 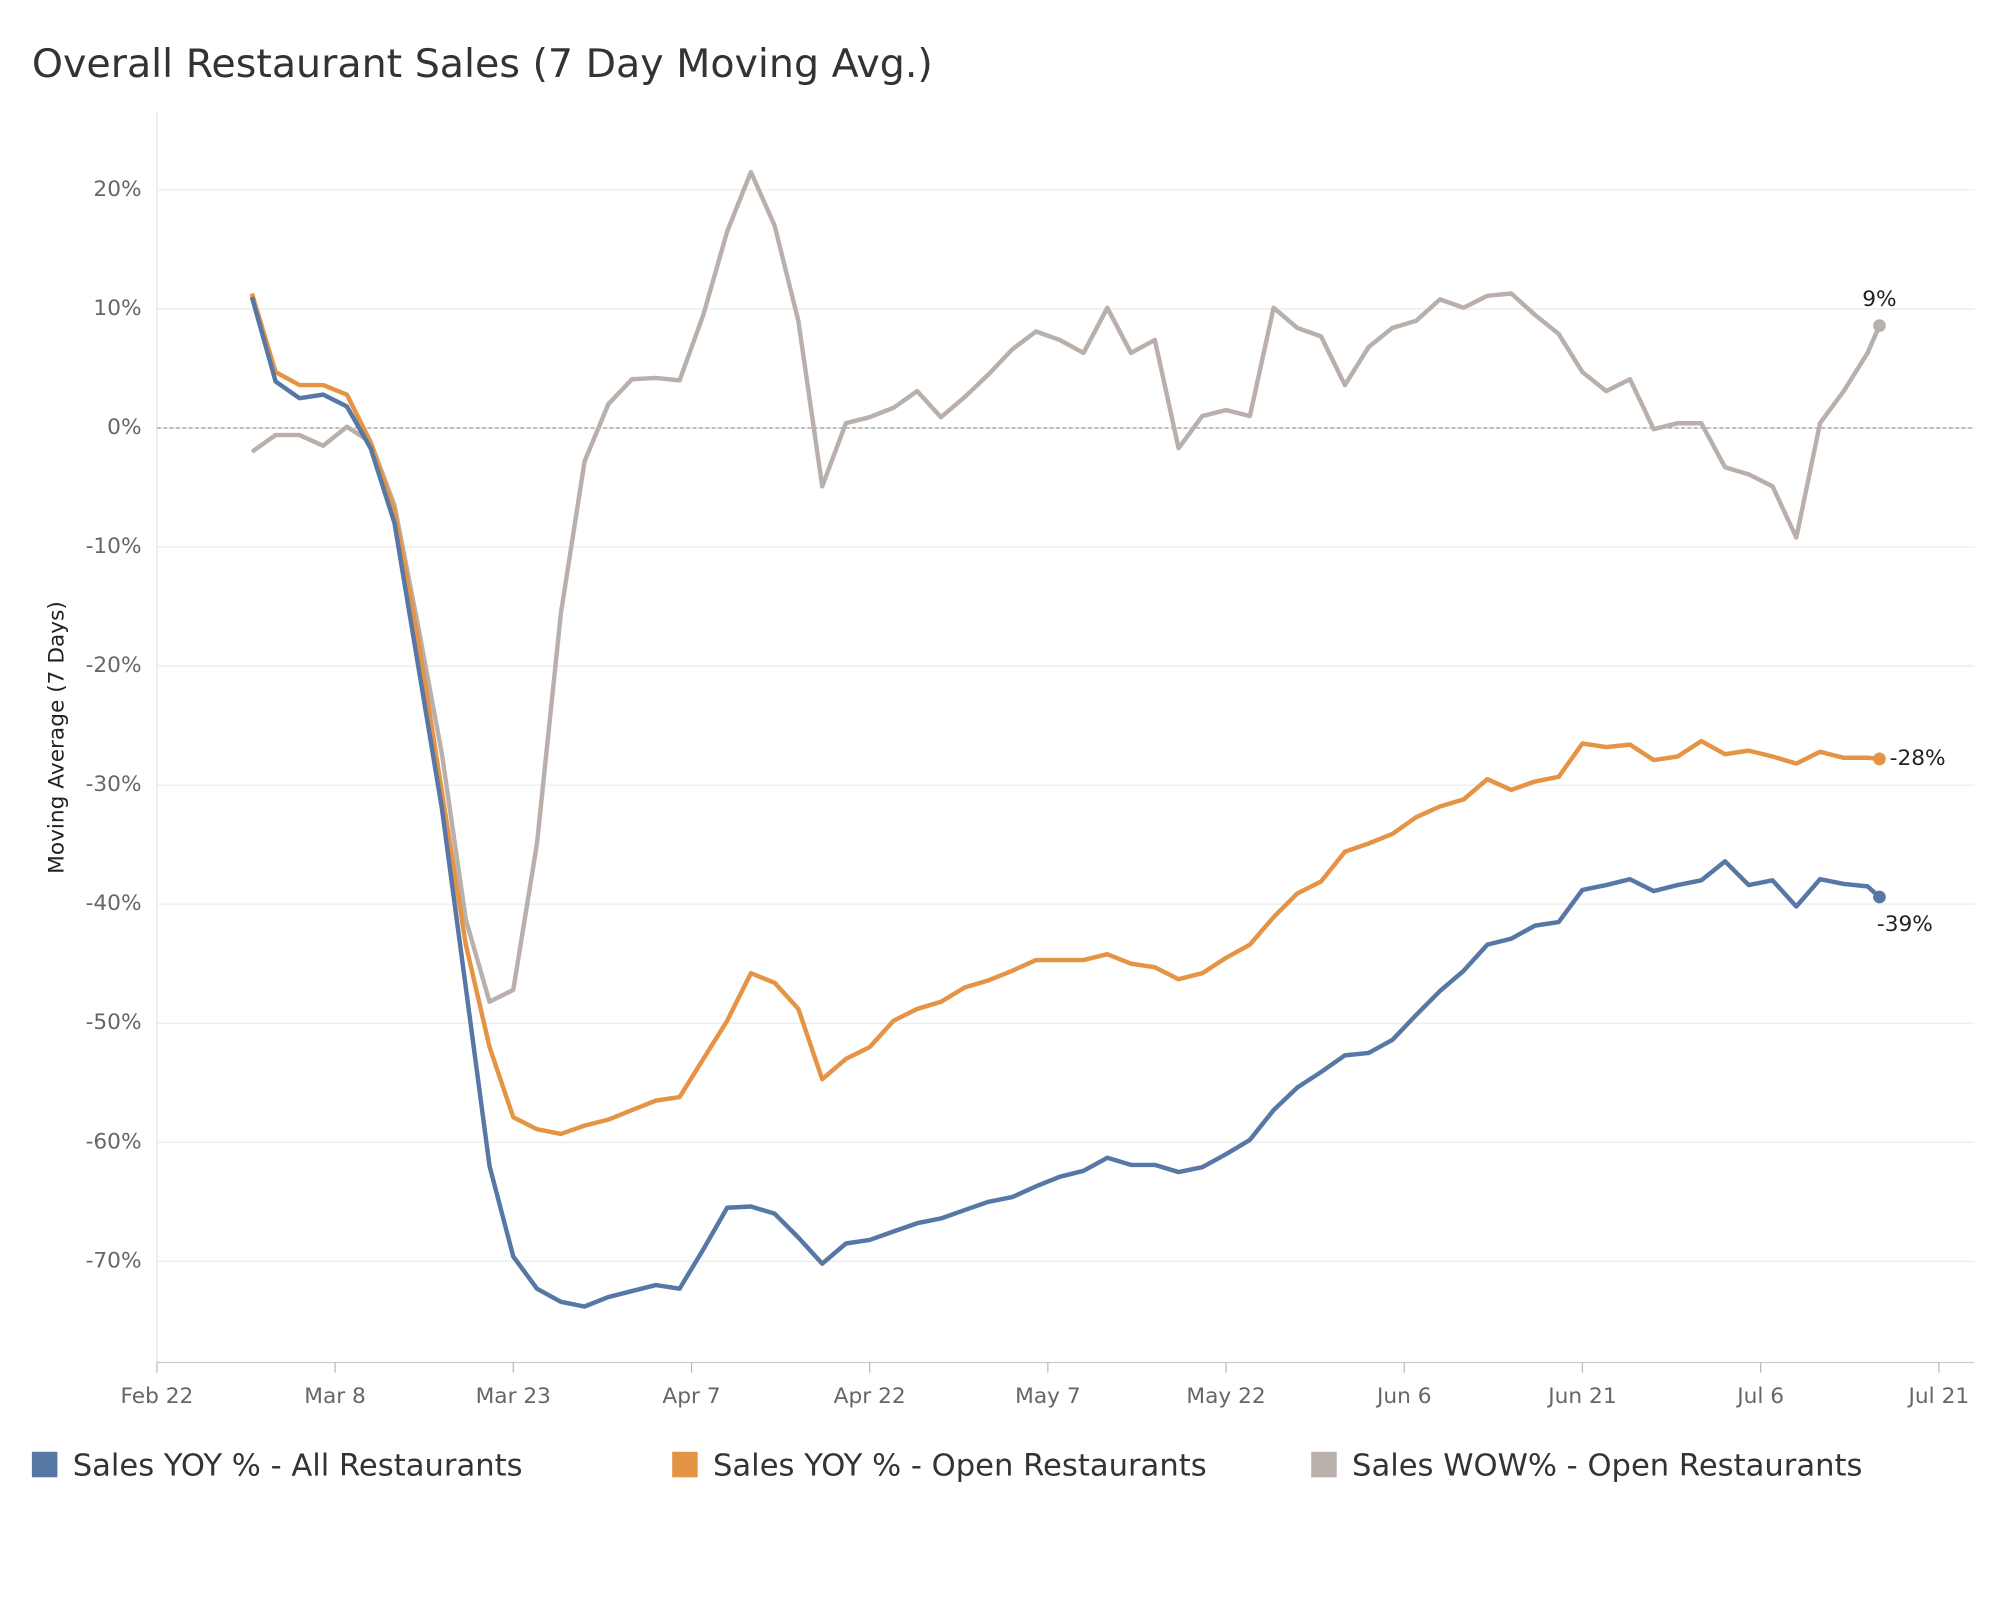 What do you see at coordinates (114, 665) in the screenshot?
I see `y-tick-label: -20%` at bounding box center [114, 665].